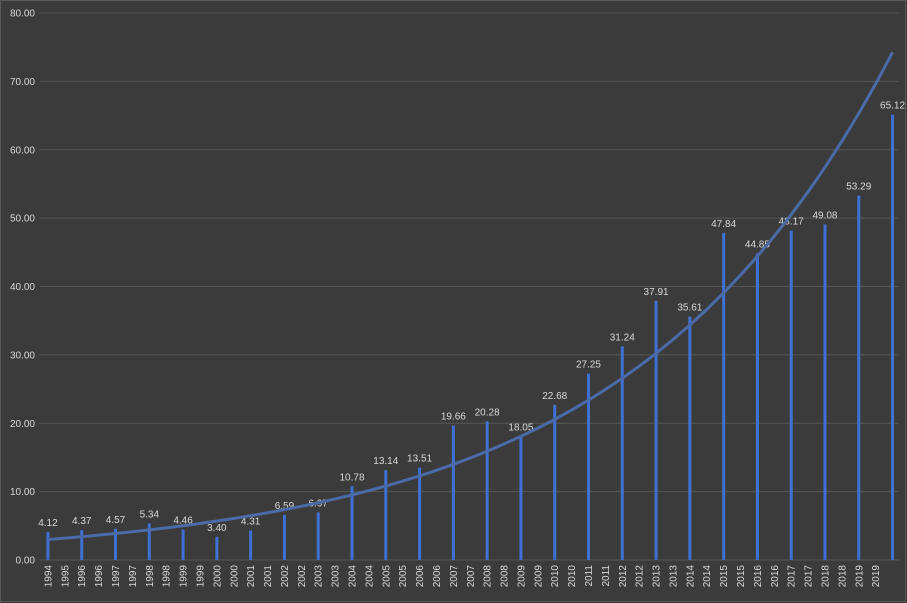 Image resolution: width=907 pixels, height=603 pixels. I want to click on data-label: 4.46, so click(183, 521).